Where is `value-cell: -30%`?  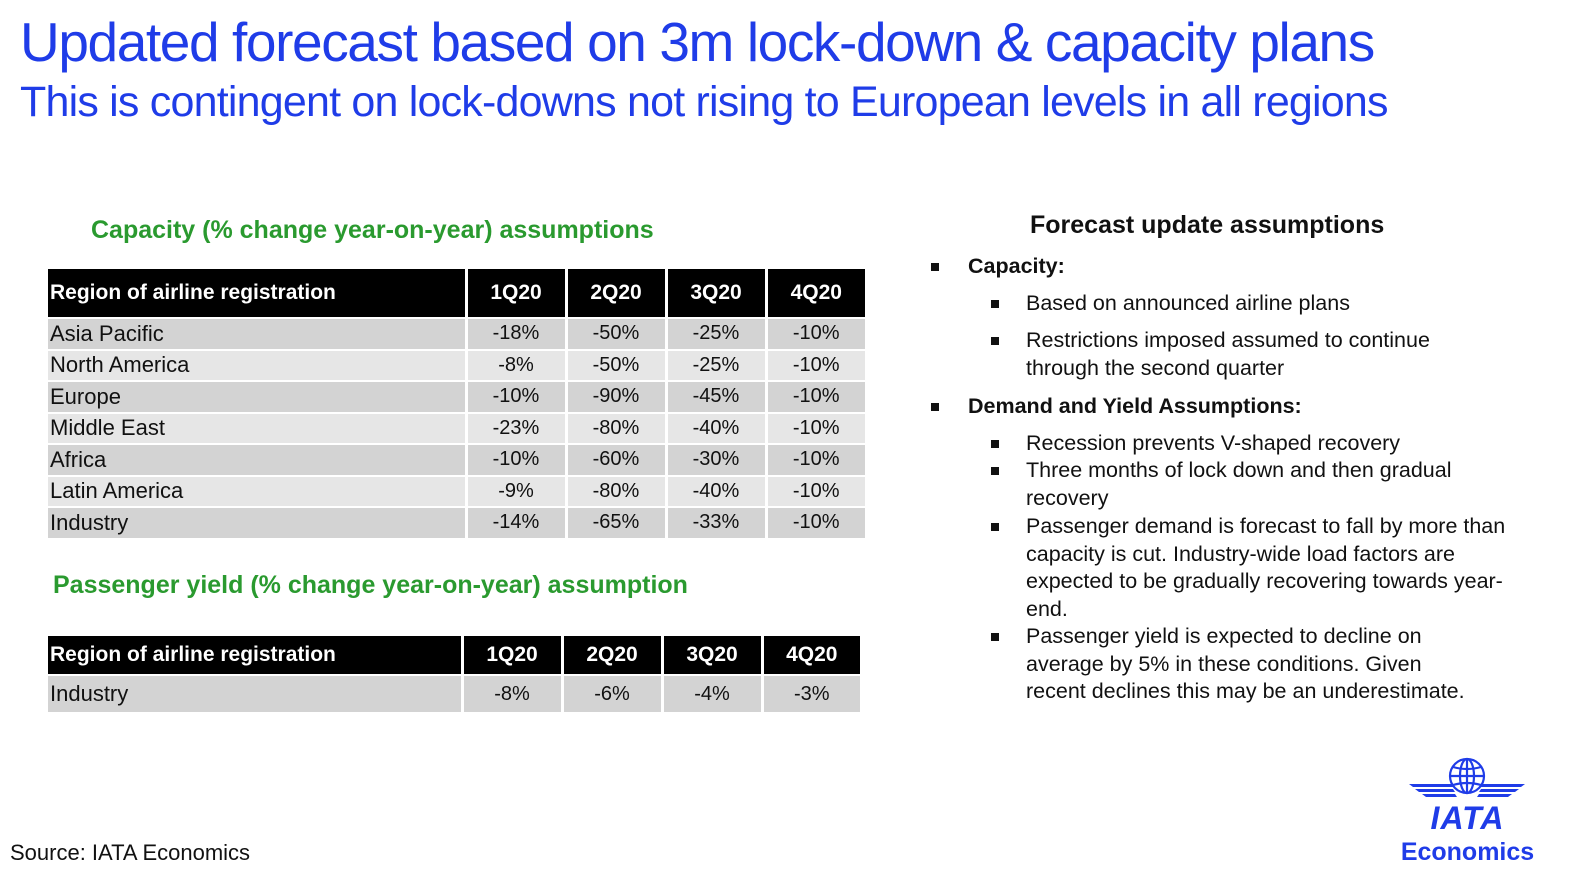 value-cell: -30% is located at coordinates (717, 459).